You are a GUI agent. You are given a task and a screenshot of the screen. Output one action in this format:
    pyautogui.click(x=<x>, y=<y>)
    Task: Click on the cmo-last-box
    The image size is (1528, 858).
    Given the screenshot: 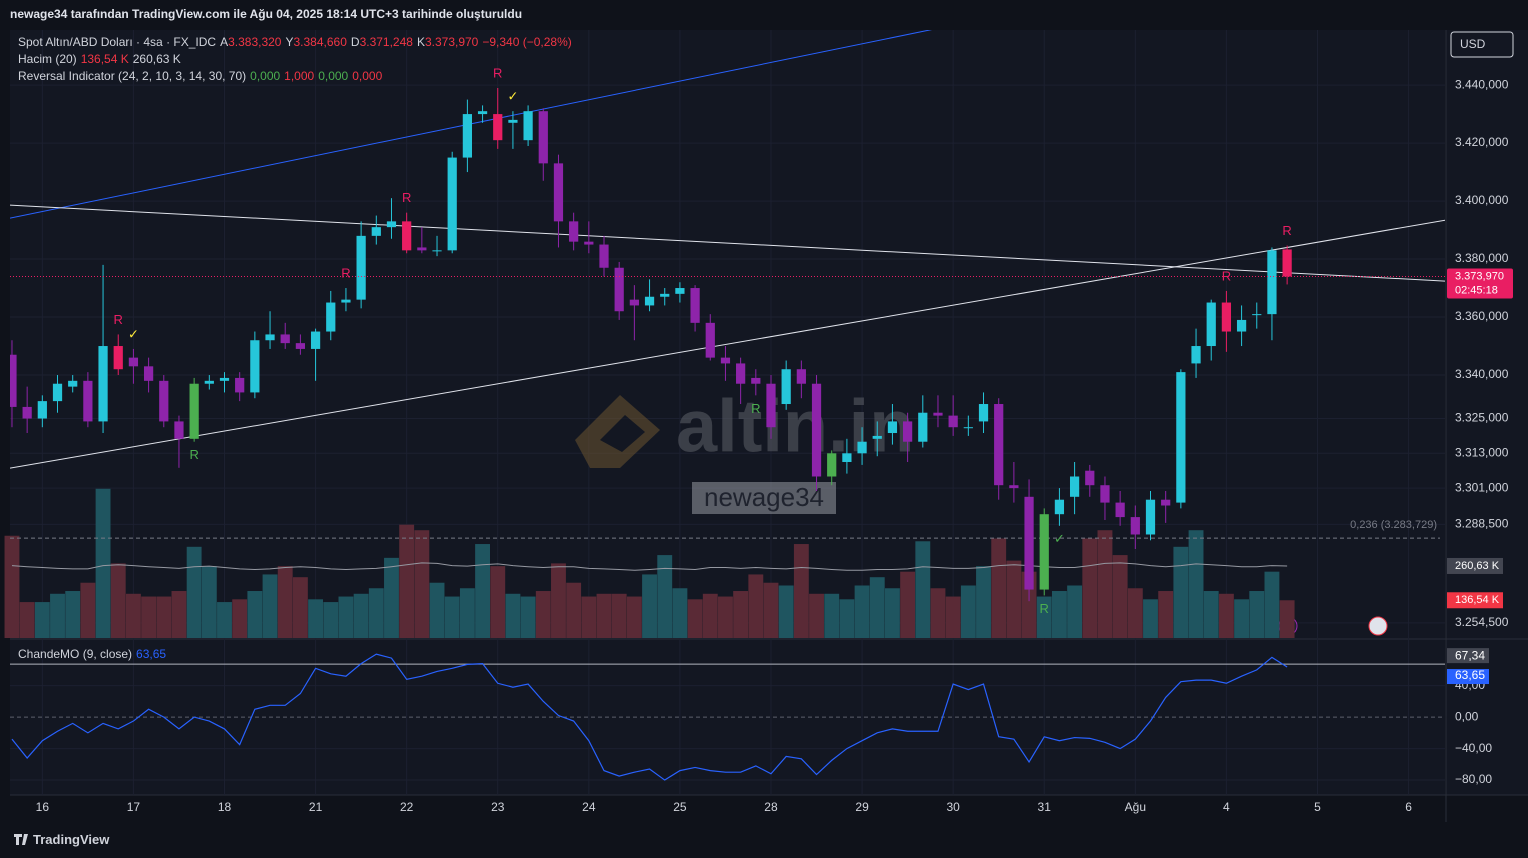 What is the action you would take?
    pyautogui.click(x=1468, y=677)
    